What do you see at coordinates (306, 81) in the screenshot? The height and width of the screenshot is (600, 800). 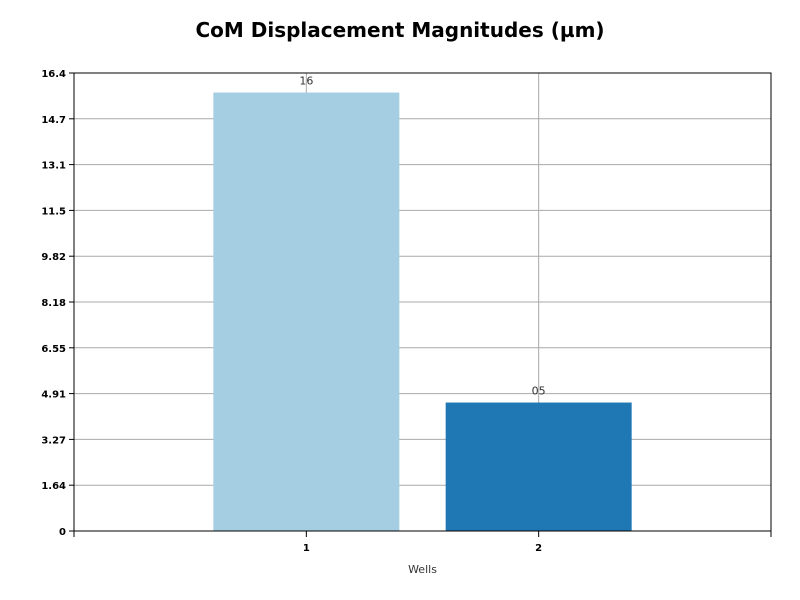 I see `data-label: 16` at bounding box center [306, 81].